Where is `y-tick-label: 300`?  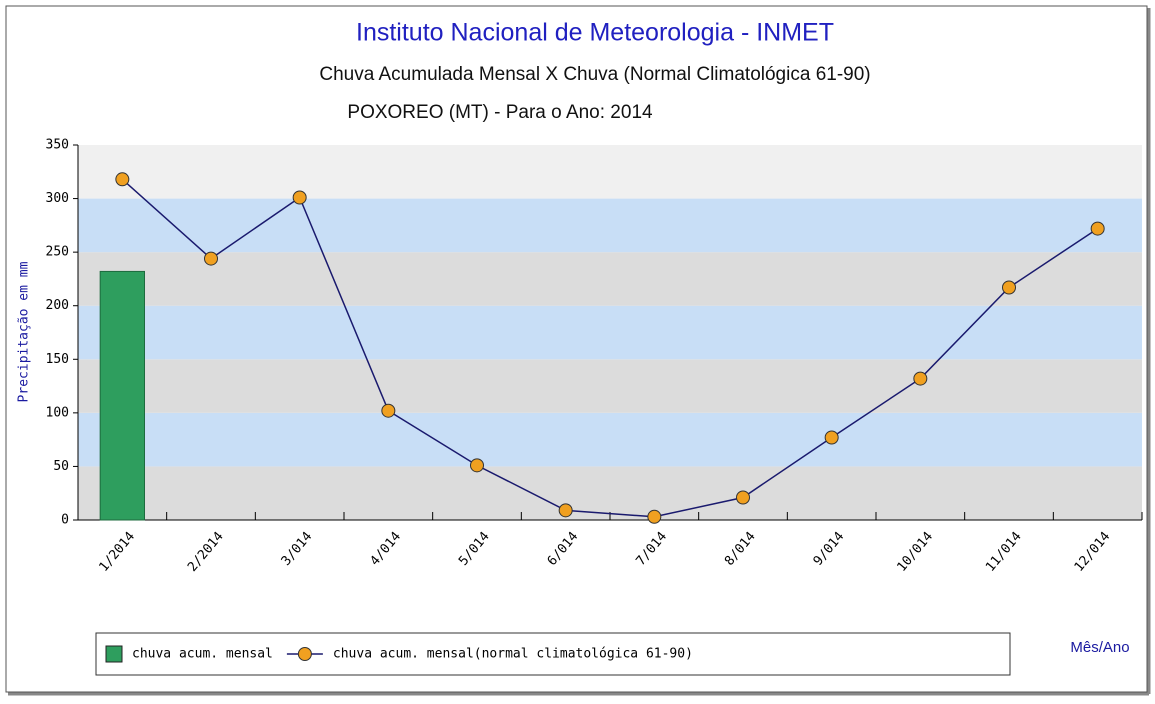
y-tick-label: 300 is located at coordinates (57, 198).